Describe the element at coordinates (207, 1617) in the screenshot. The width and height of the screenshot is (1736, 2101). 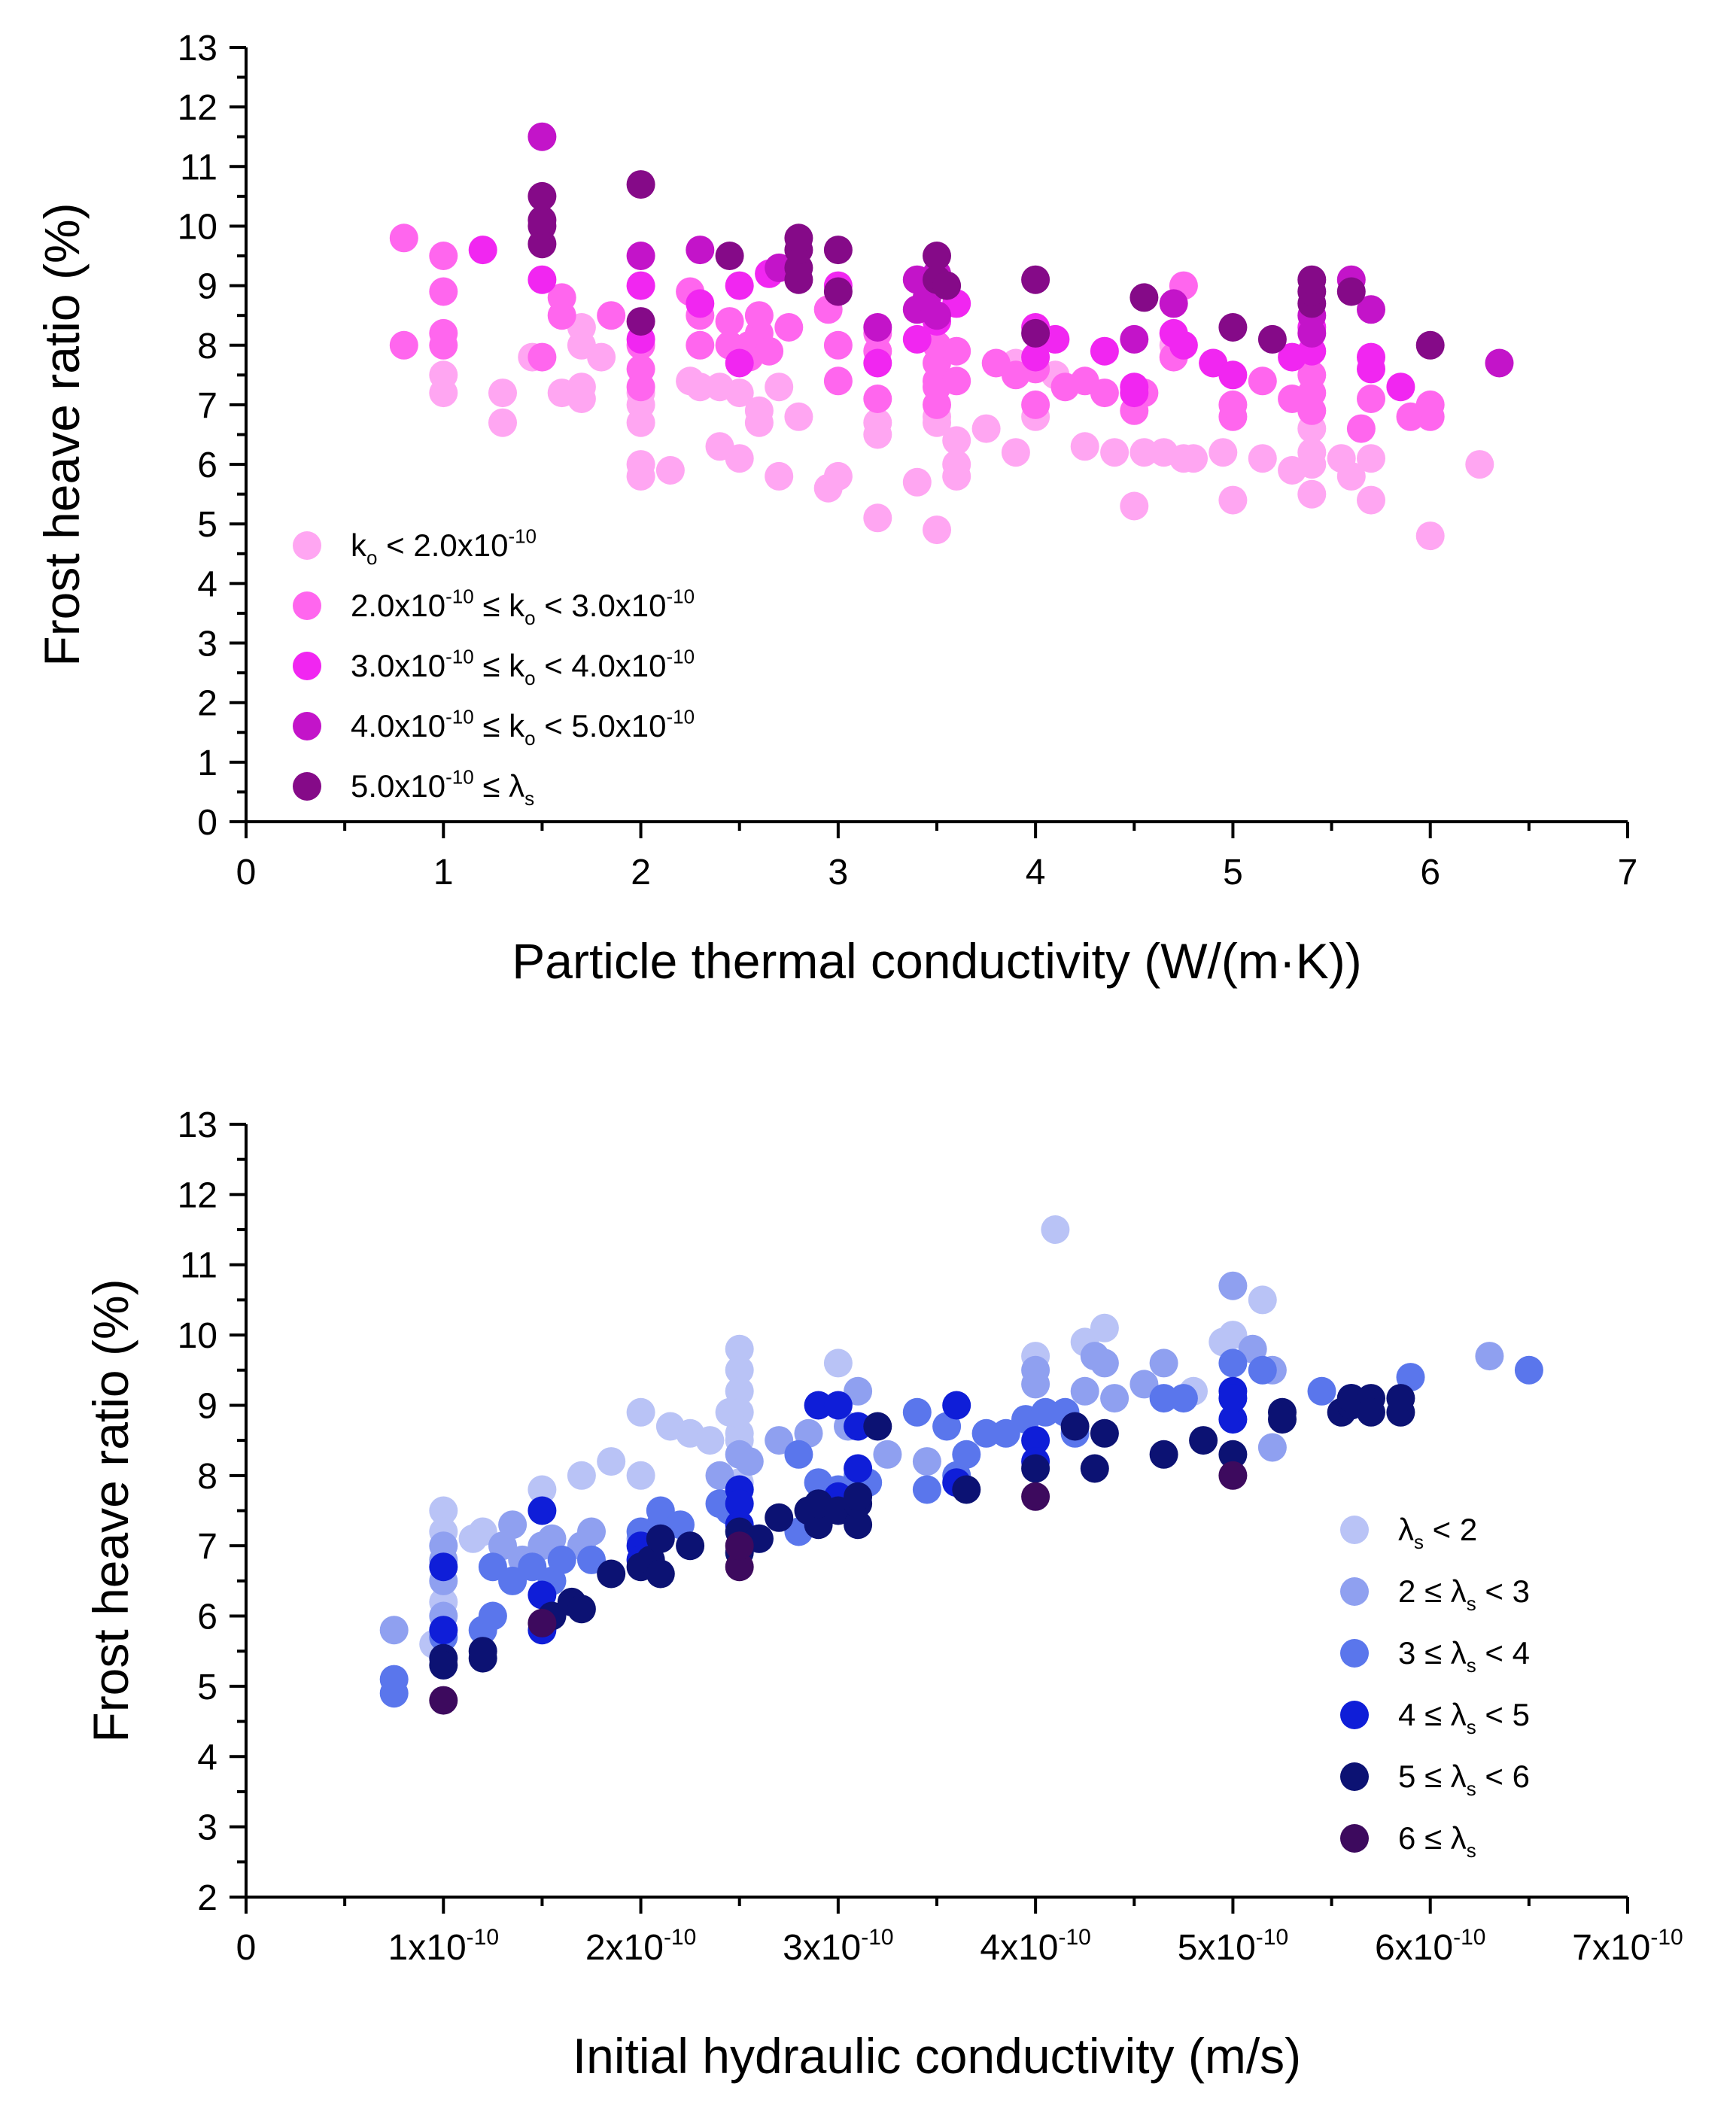
I see `y-tick-label: 6` at that location.